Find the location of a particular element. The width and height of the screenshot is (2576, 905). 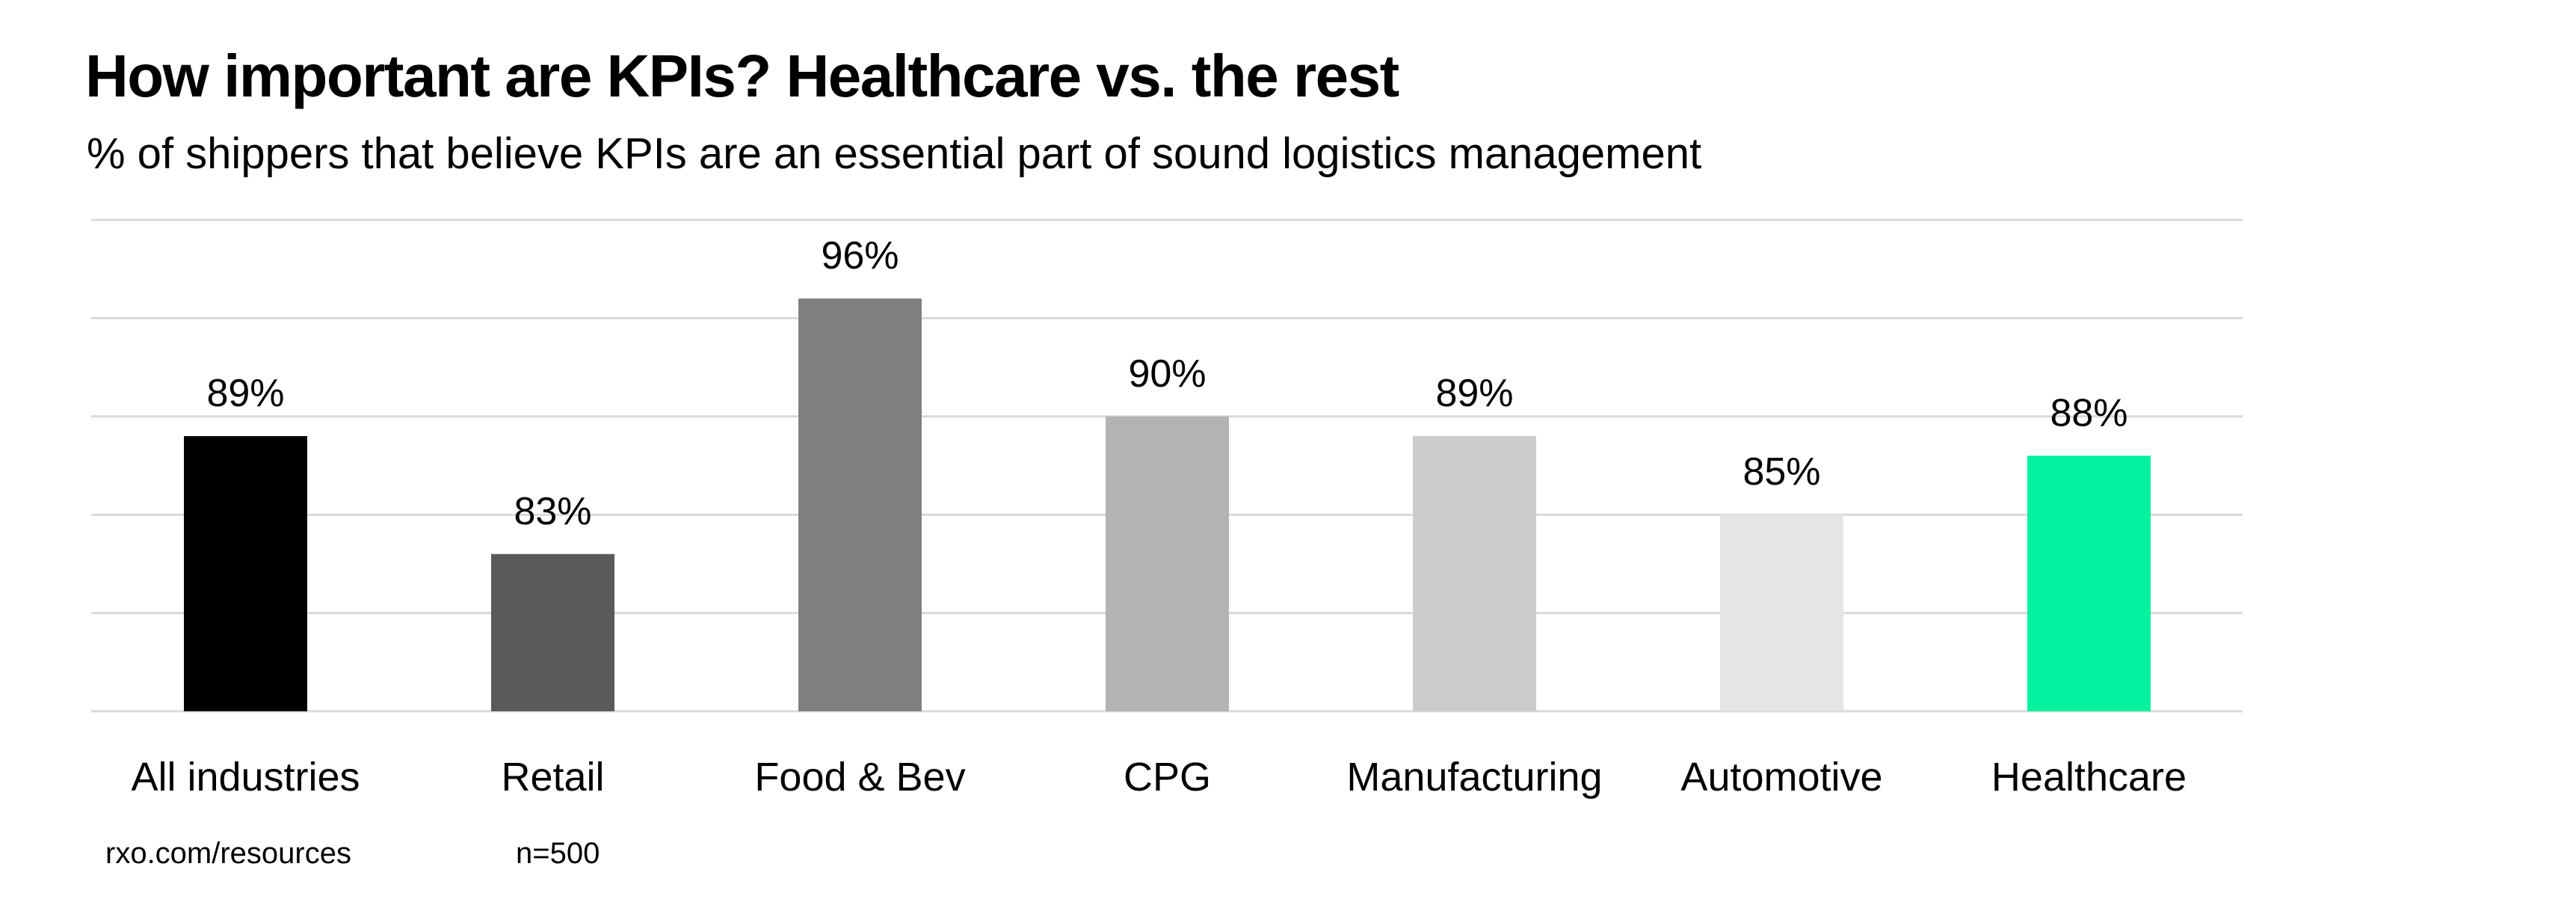

category-label-automotive: Automotive is located at coordinates (1781, 777).